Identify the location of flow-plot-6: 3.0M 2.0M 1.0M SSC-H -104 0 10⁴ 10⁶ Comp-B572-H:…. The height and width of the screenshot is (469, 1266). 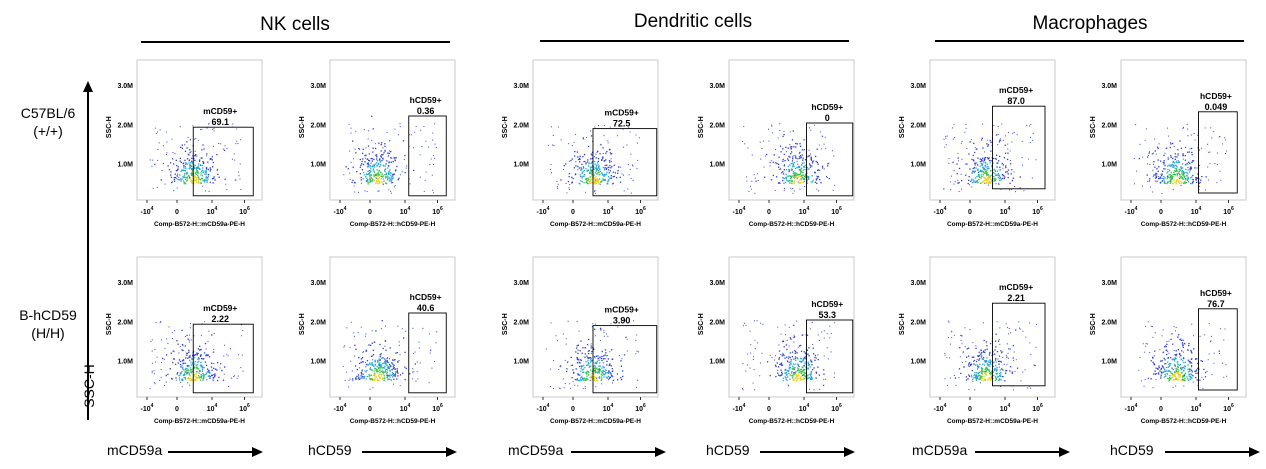
(1168, 143).